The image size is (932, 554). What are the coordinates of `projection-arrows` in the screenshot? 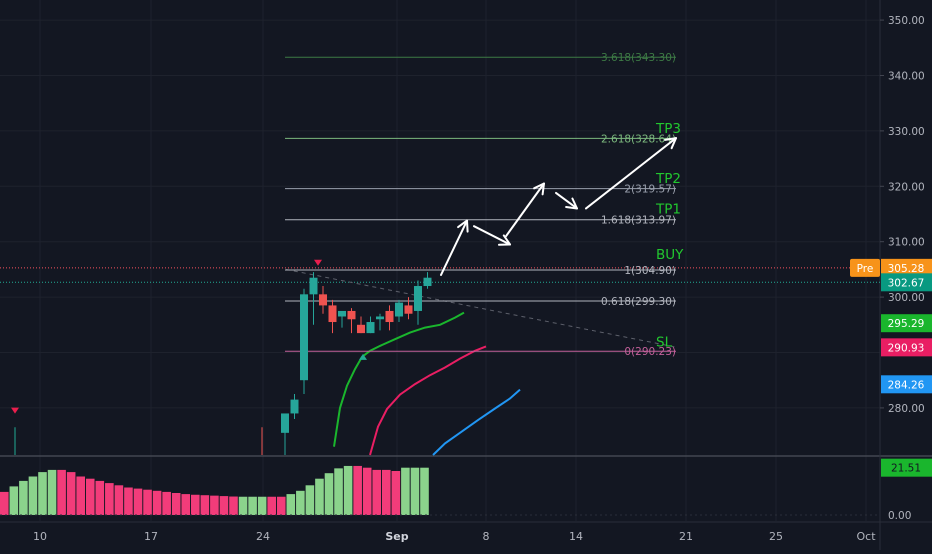 It's located at (558, 206).